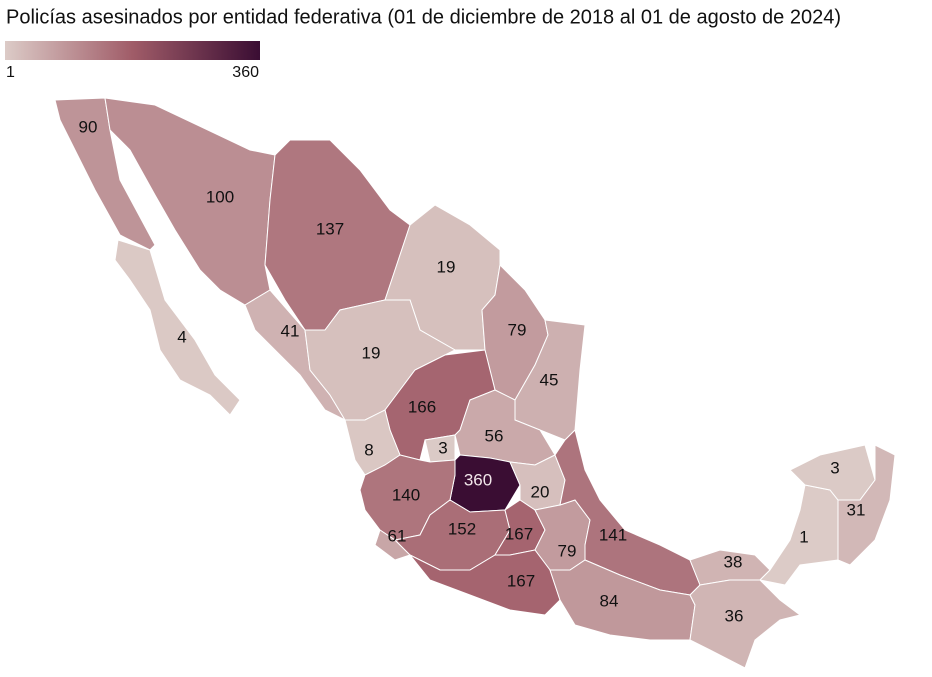 The height and width of the screenshot is (677, 932). What do you see at coordinates (734, 615) in the screenshot?
I see `region-value: 36` at bounding box center [734, 615].